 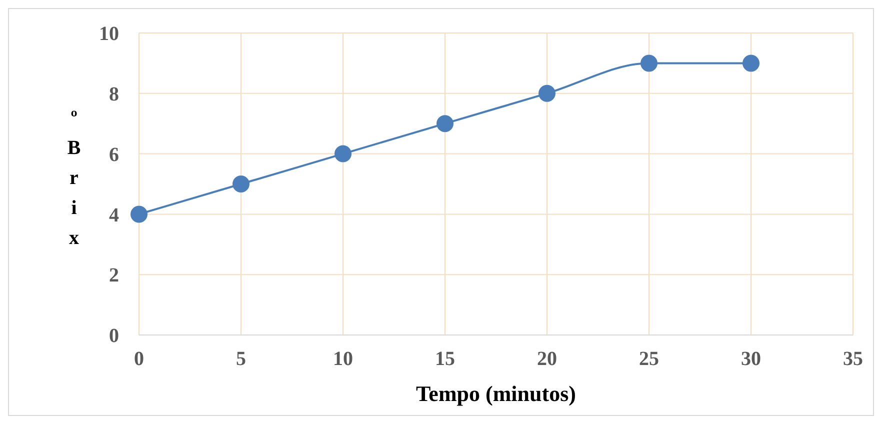 What do you see at coordinates (139, 359) in the screenshot?
I see `x-tick-label: 0` at bounding box center [139, 359].